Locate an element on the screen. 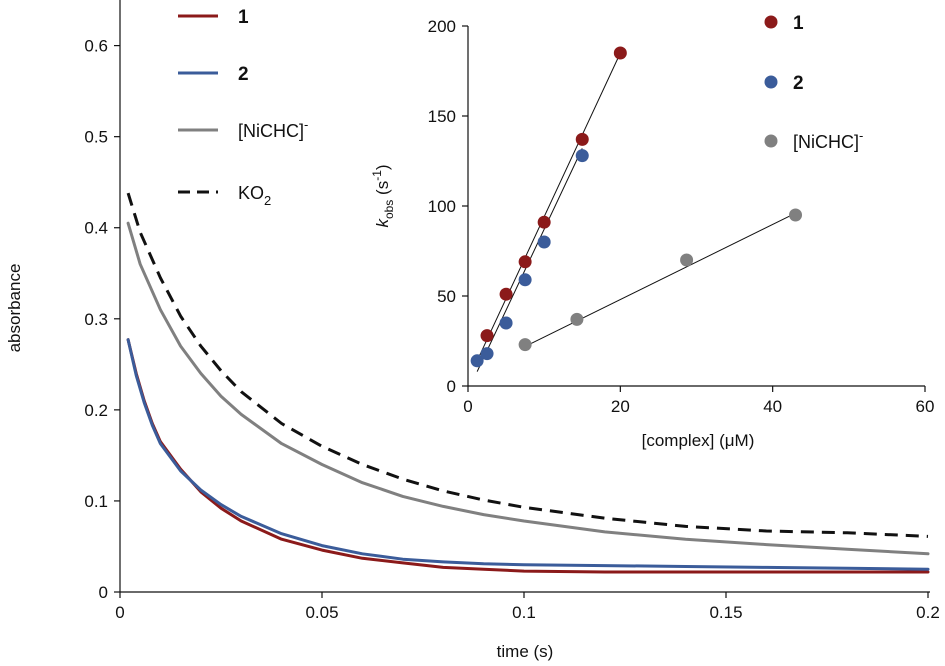 This screenshot has height=666, width=945. legend-label-nichc-sup: - is located at coordinates (306, 124).